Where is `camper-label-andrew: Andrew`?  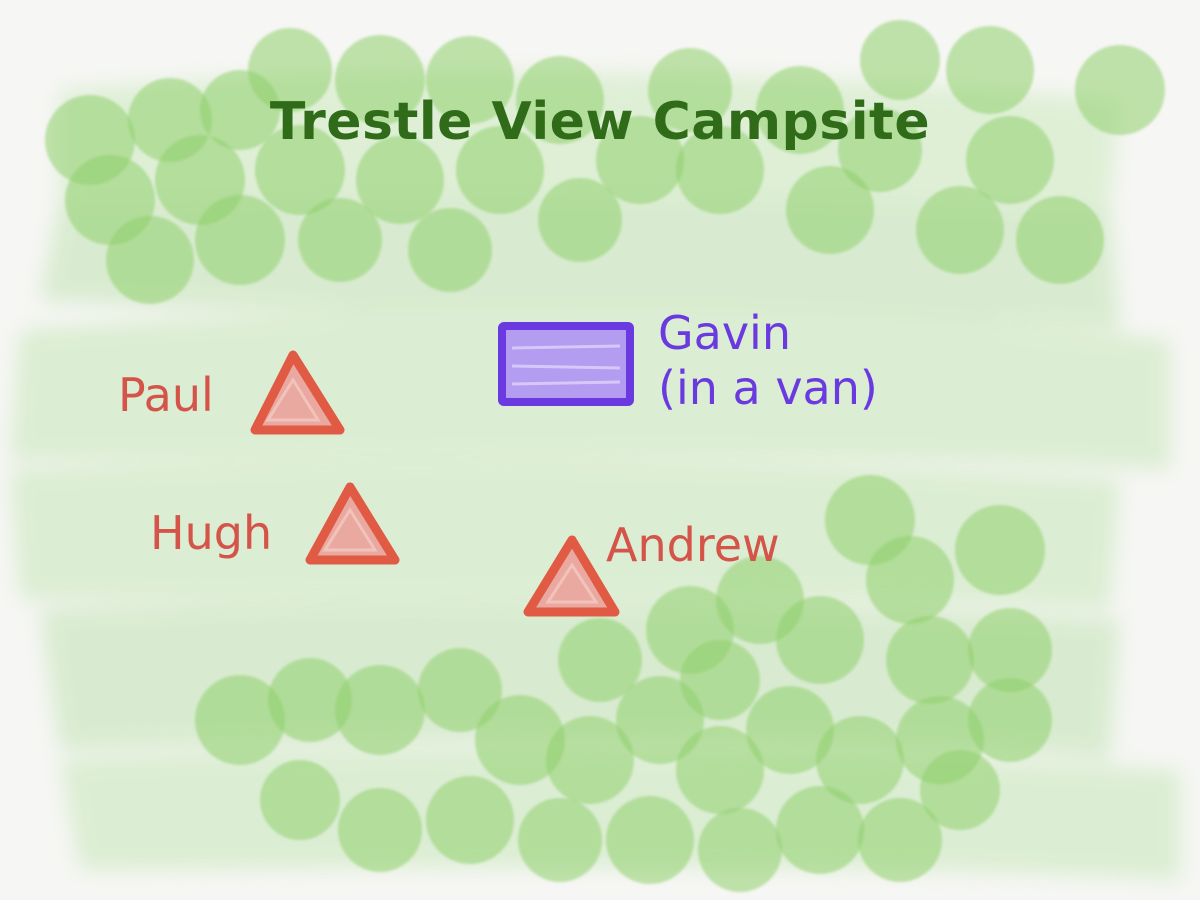
camper-label-andrew: Andrew is located at coordinates (693, 545).